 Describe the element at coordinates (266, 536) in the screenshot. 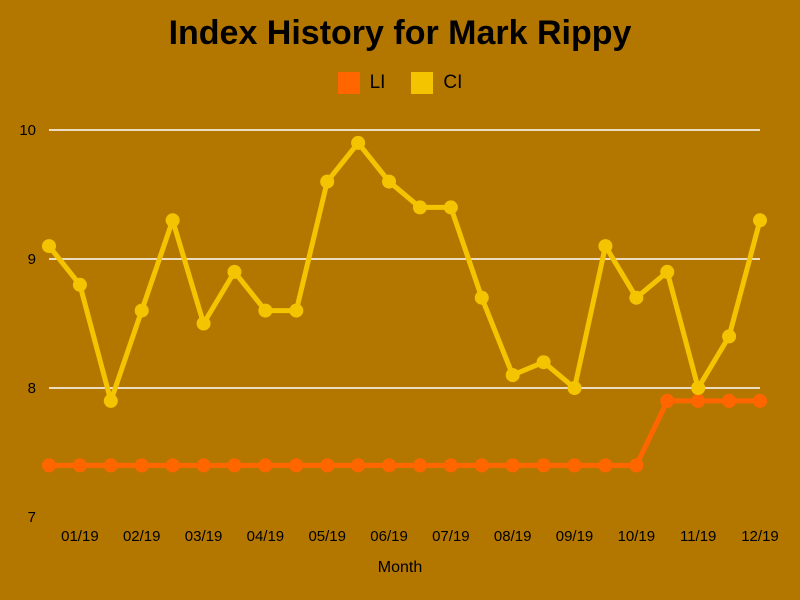

I see `x-tick-label: 04/19` at that location.